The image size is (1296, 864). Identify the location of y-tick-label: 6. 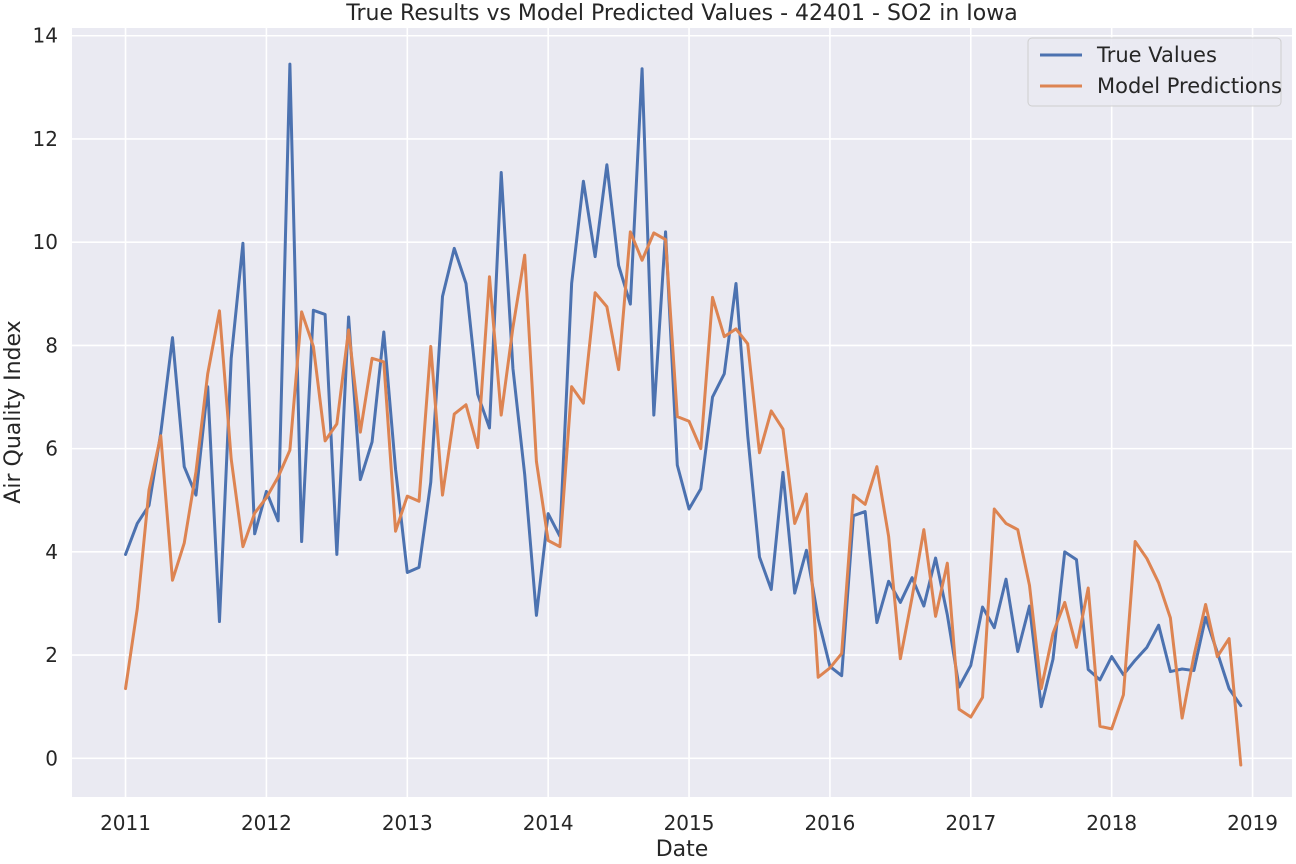
(51, 449).